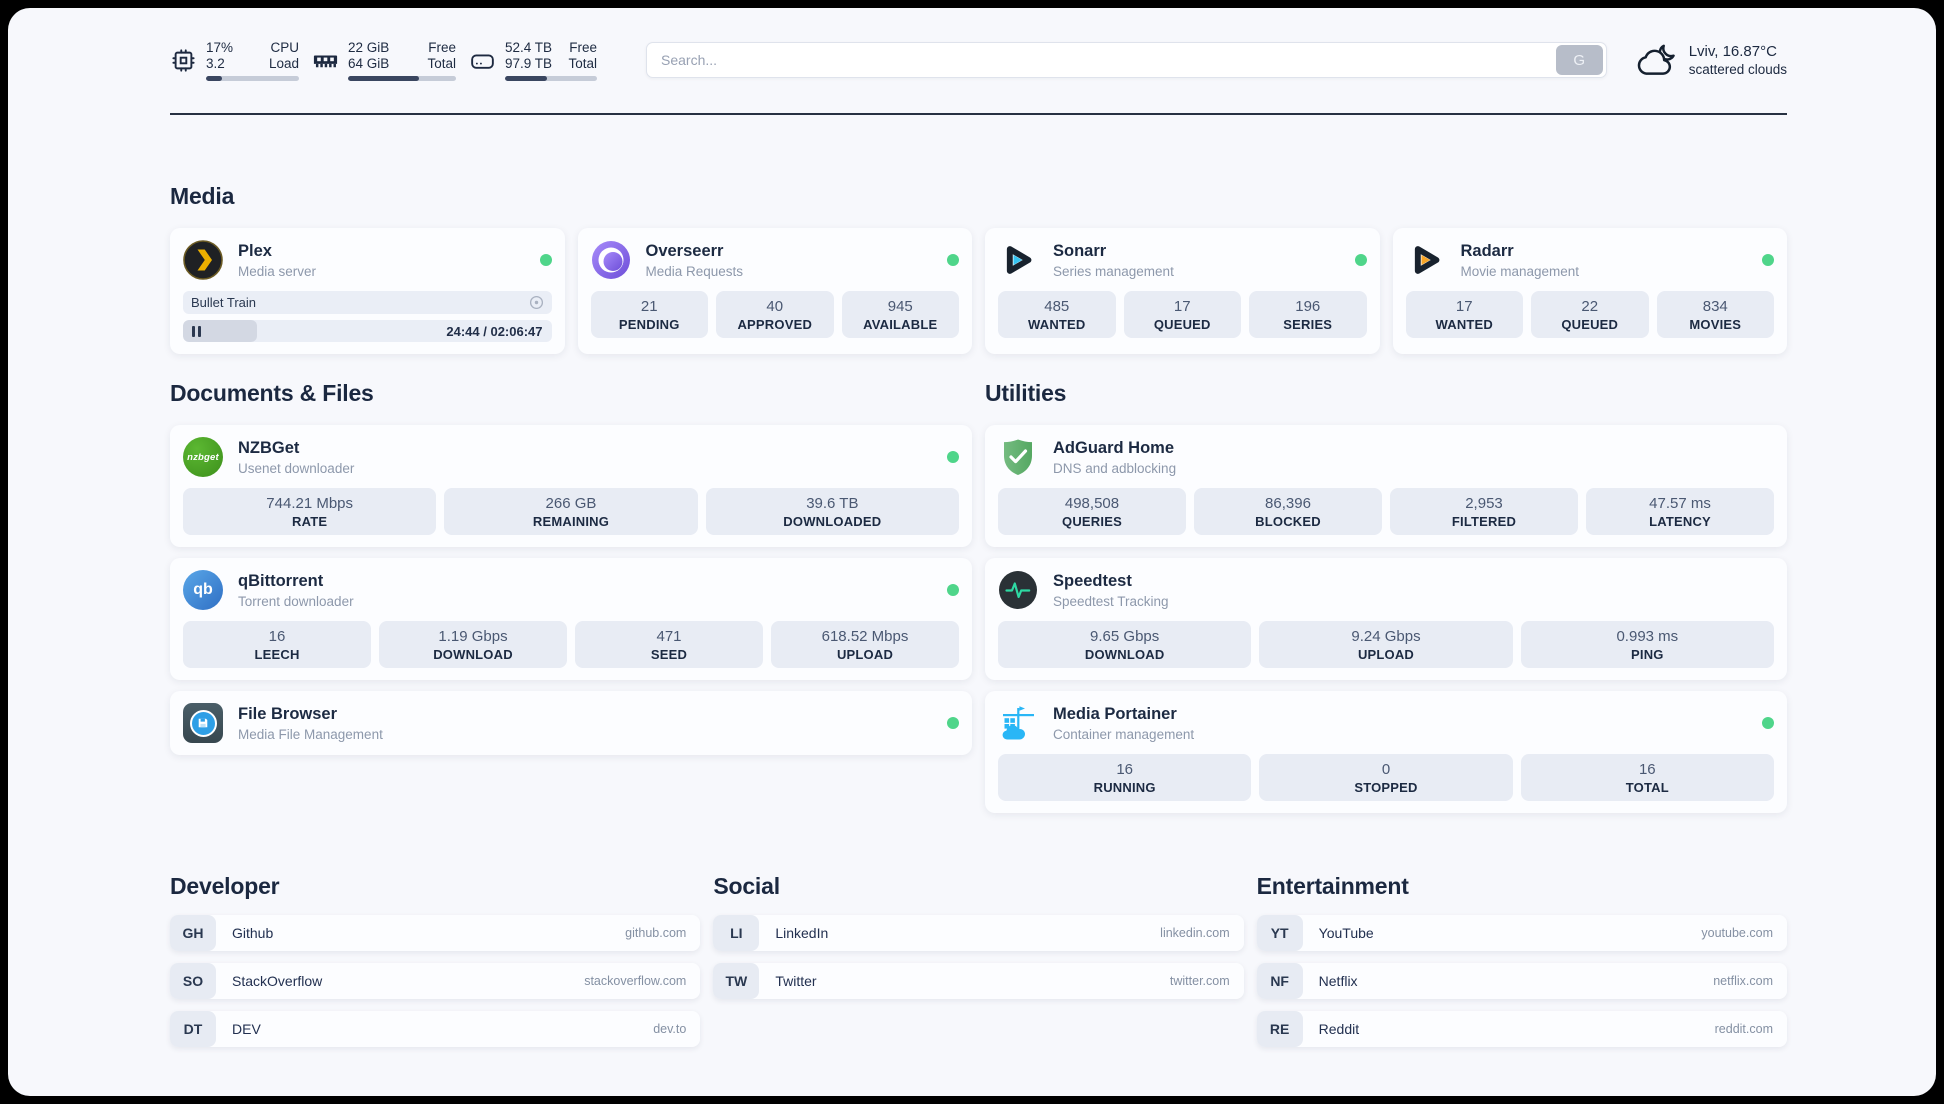 The image size is (1944, 1104). I want to click on stat-queued: 17 QUEUED, so click(1182, 314).